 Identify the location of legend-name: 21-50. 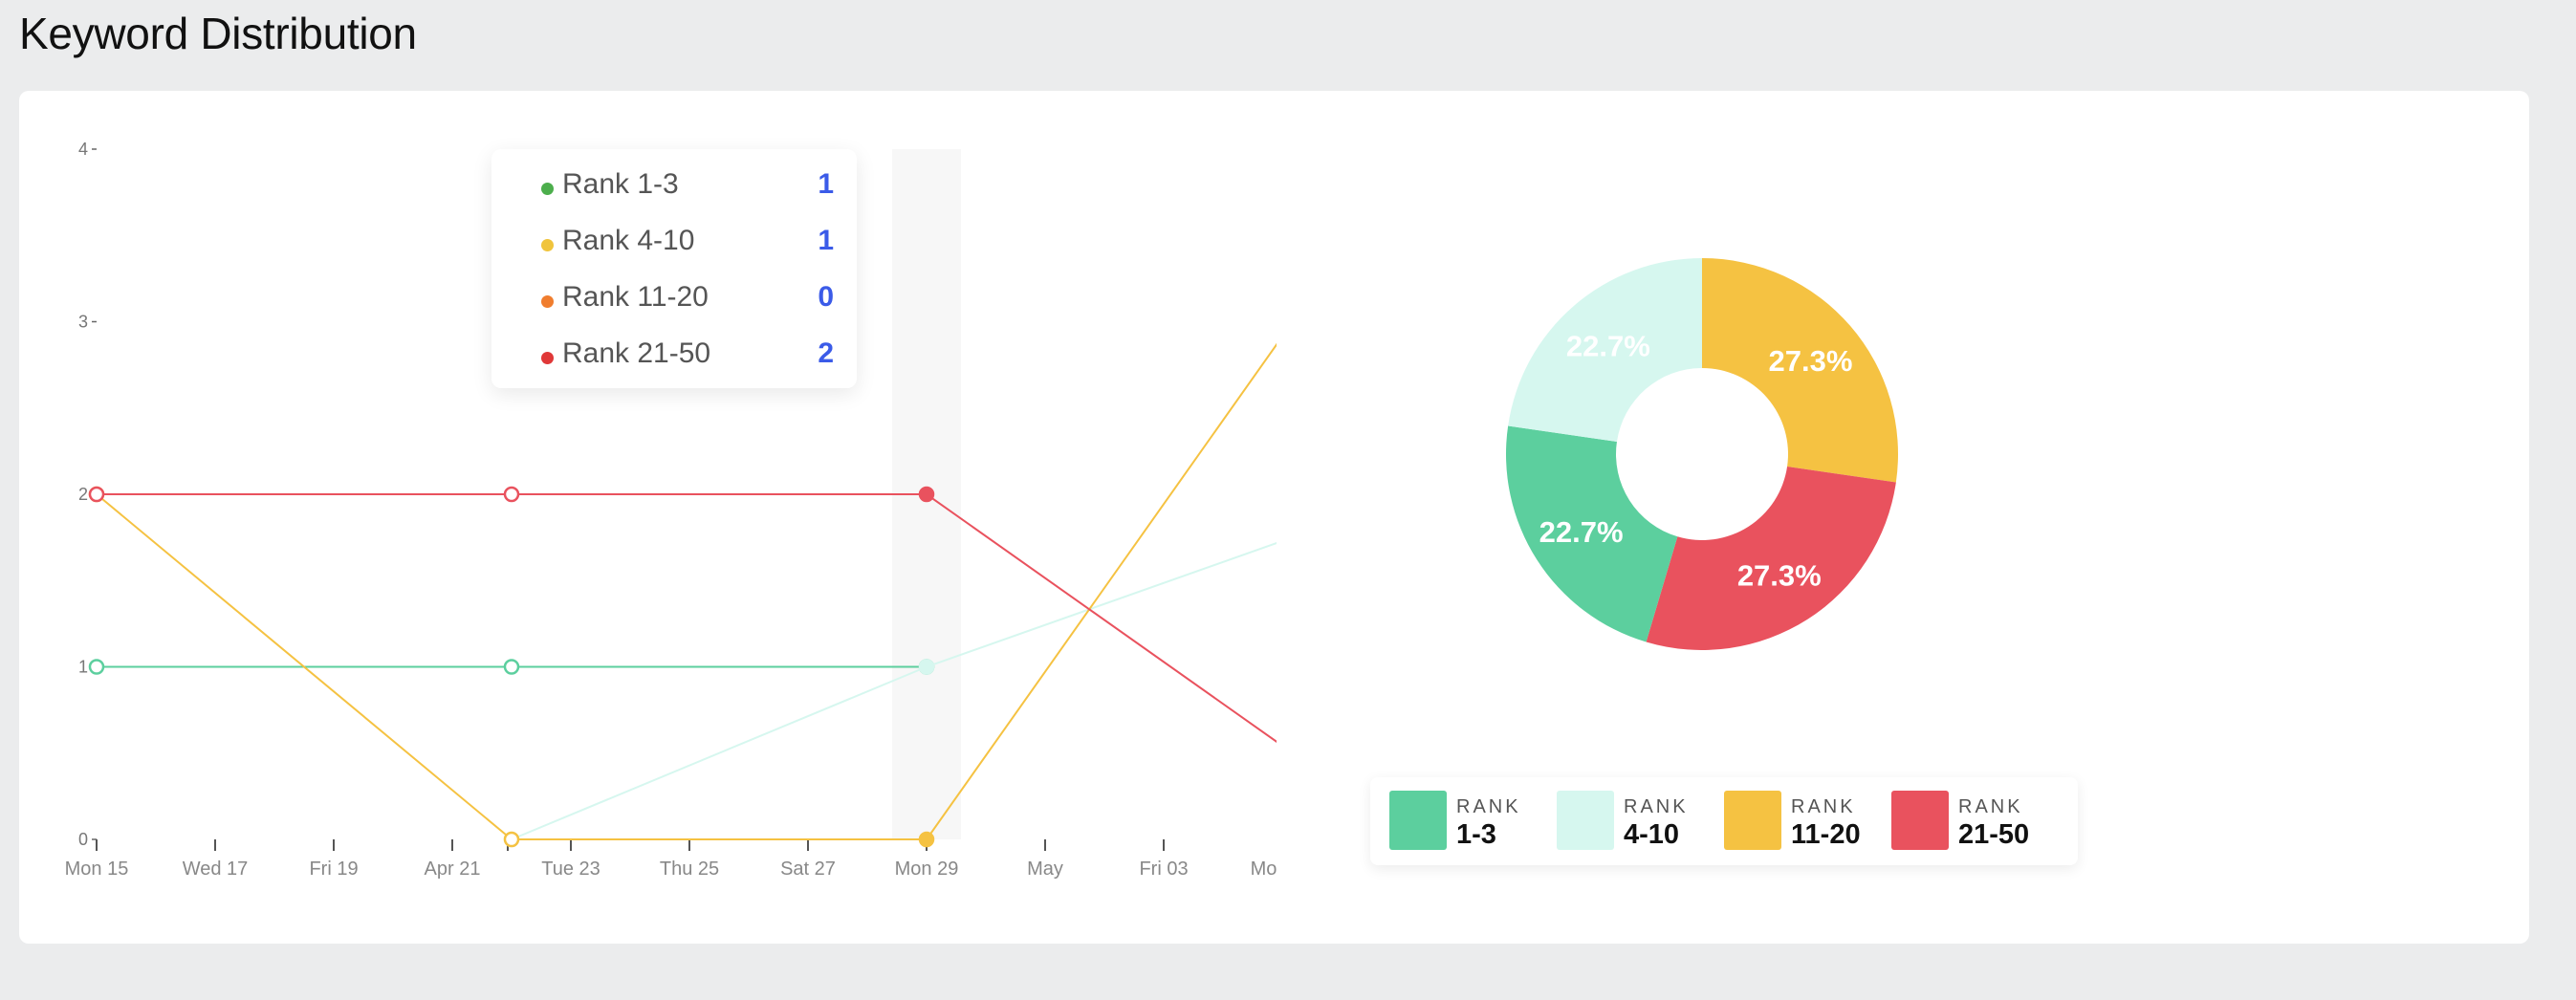
(1994, 834).